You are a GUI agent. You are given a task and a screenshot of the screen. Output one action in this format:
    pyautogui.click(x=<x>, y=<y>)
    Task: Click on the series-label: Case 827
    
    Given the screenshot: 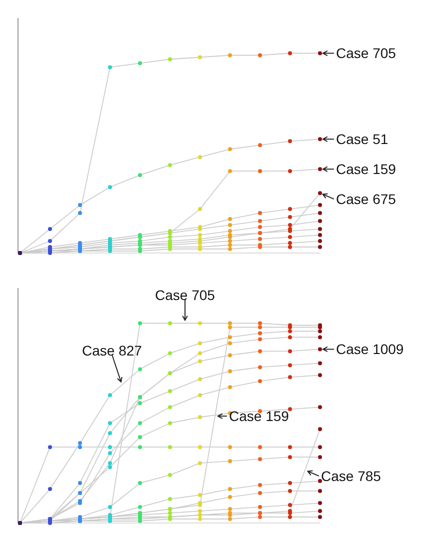 What is the action you would take?
    pyautogui.click(x=112, y=350)
    